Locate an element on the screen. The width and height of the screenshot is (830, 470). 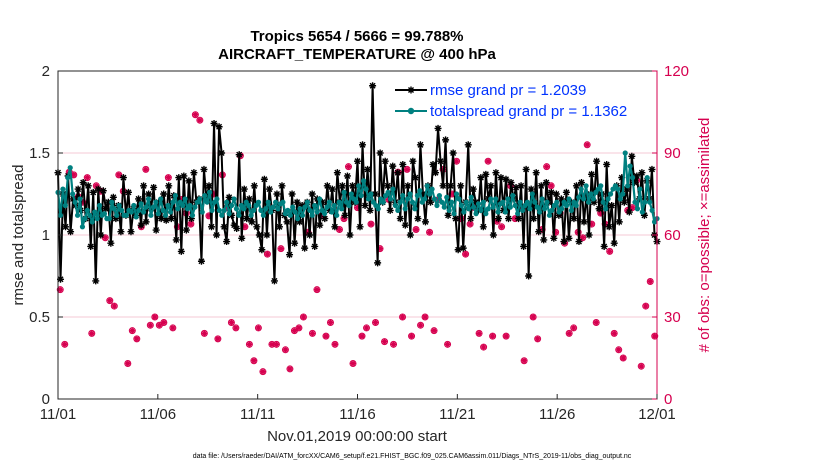
y-tick-label-4: 2 is located at coordinates (46, 71).